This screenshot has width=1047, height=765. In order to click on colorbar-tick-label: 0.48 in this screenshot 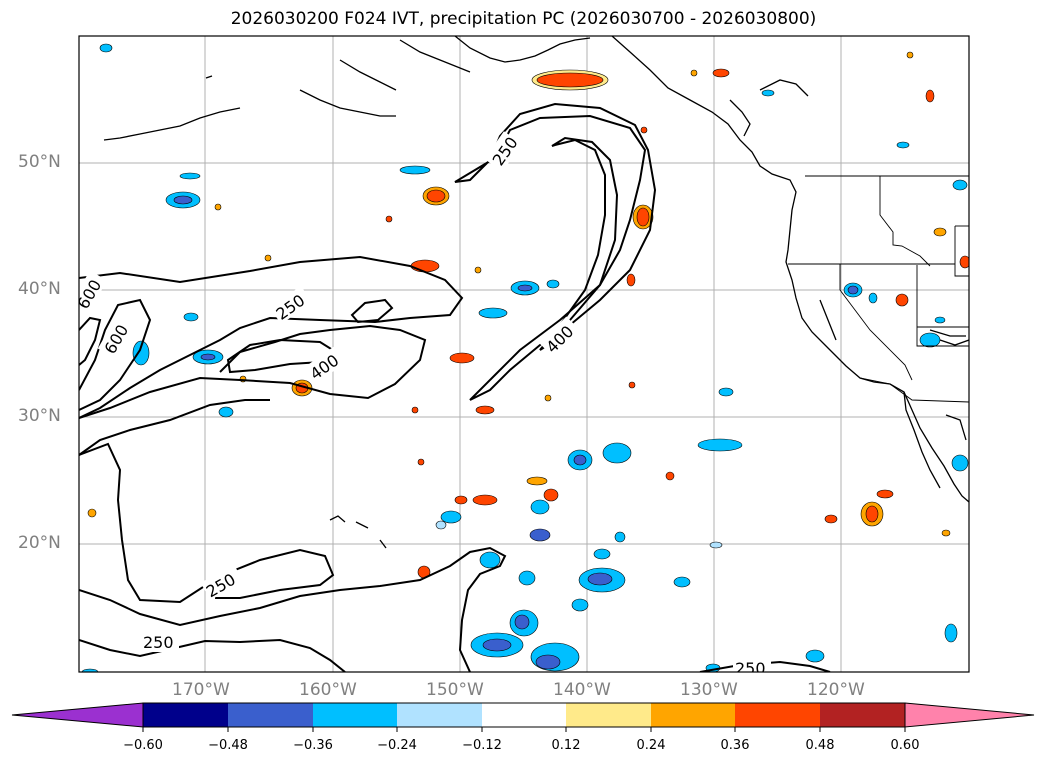, I will do `click(820, 745)`.